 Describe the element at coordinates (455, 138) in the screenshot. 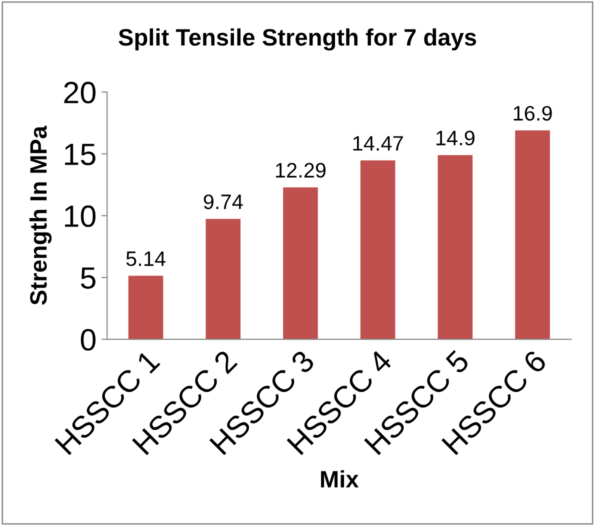

I see `data-label: 14.9` at that location.